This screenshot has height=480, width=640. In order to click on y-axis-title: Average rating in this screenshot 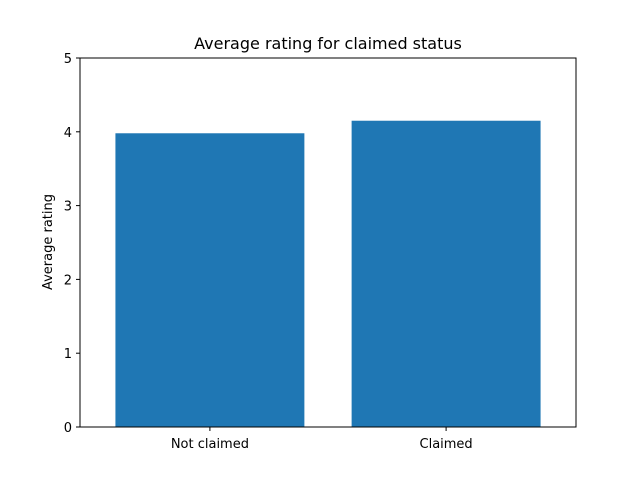, I will do `click(48, 242)`.